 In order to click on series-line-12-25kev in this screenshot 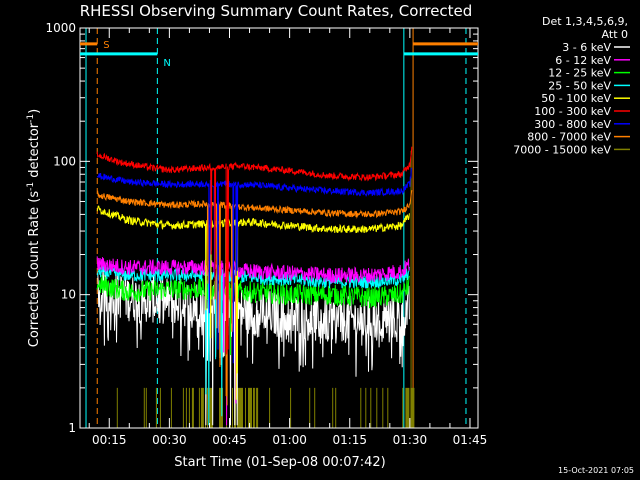, I will do `click(253, 315)`.